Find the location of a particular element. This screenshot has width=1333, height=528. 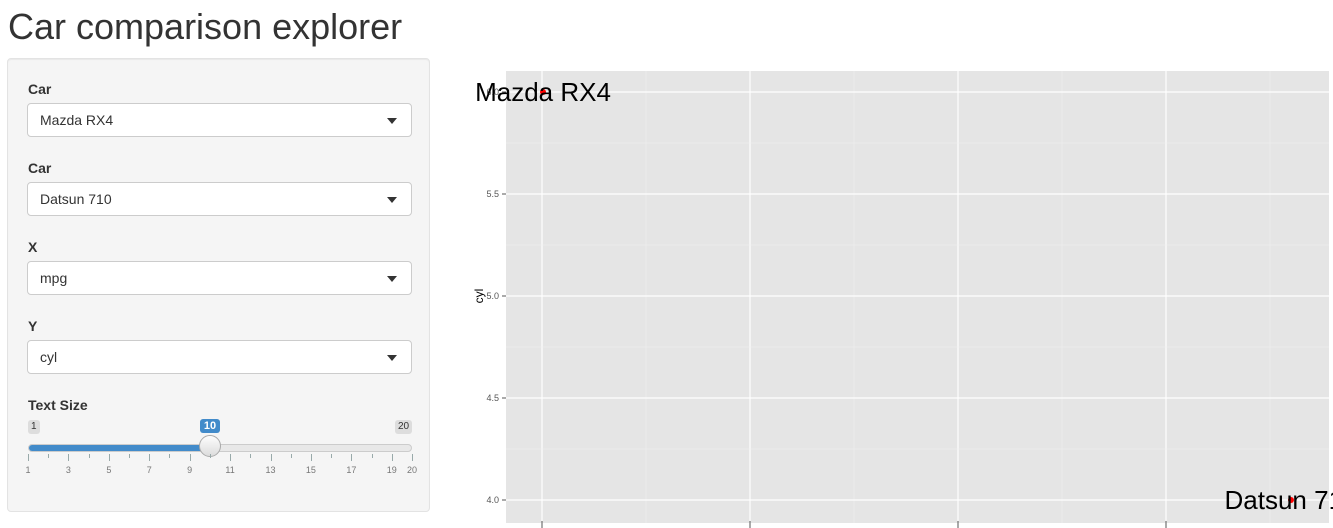

x-label: X is located at coordinates (33, 247).